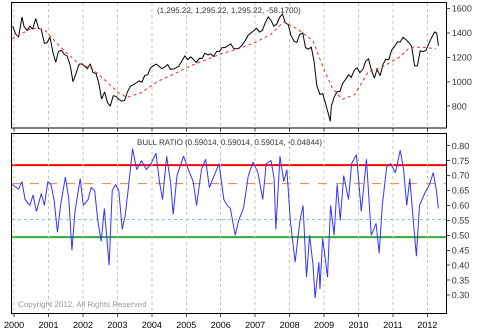  I want to click on y-tick-label: 0.65, so click(461, 191).